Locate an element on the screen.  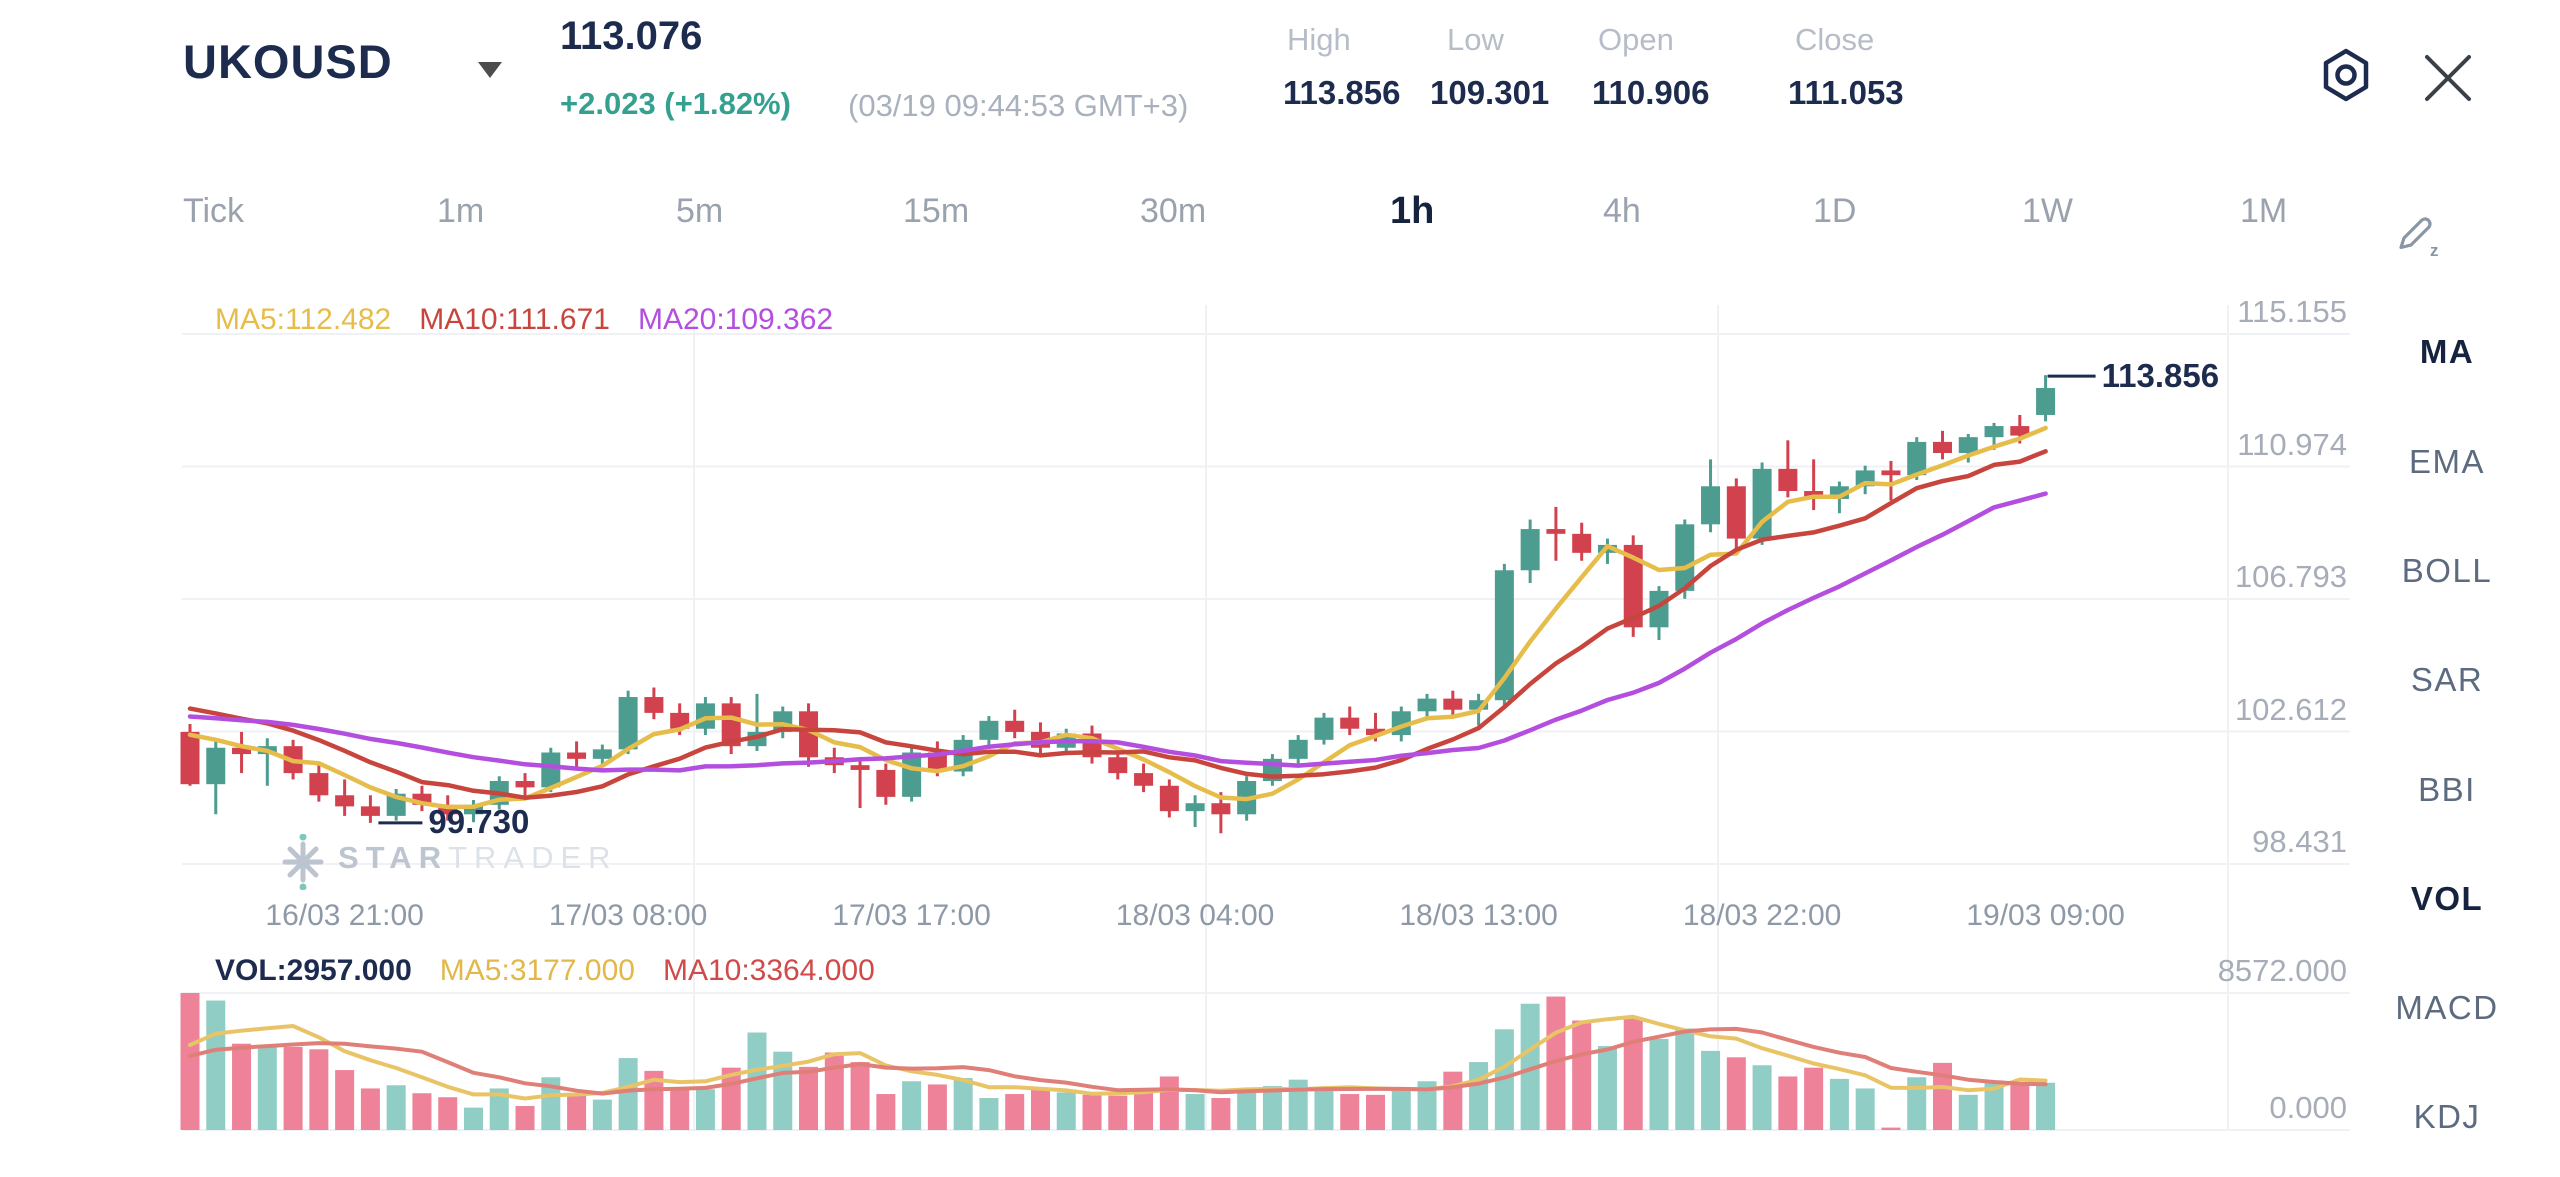
volume-legend: VOL:2957.000 MA5:3177.000 MA10:3364.000 is located at coordinates (559, 971).